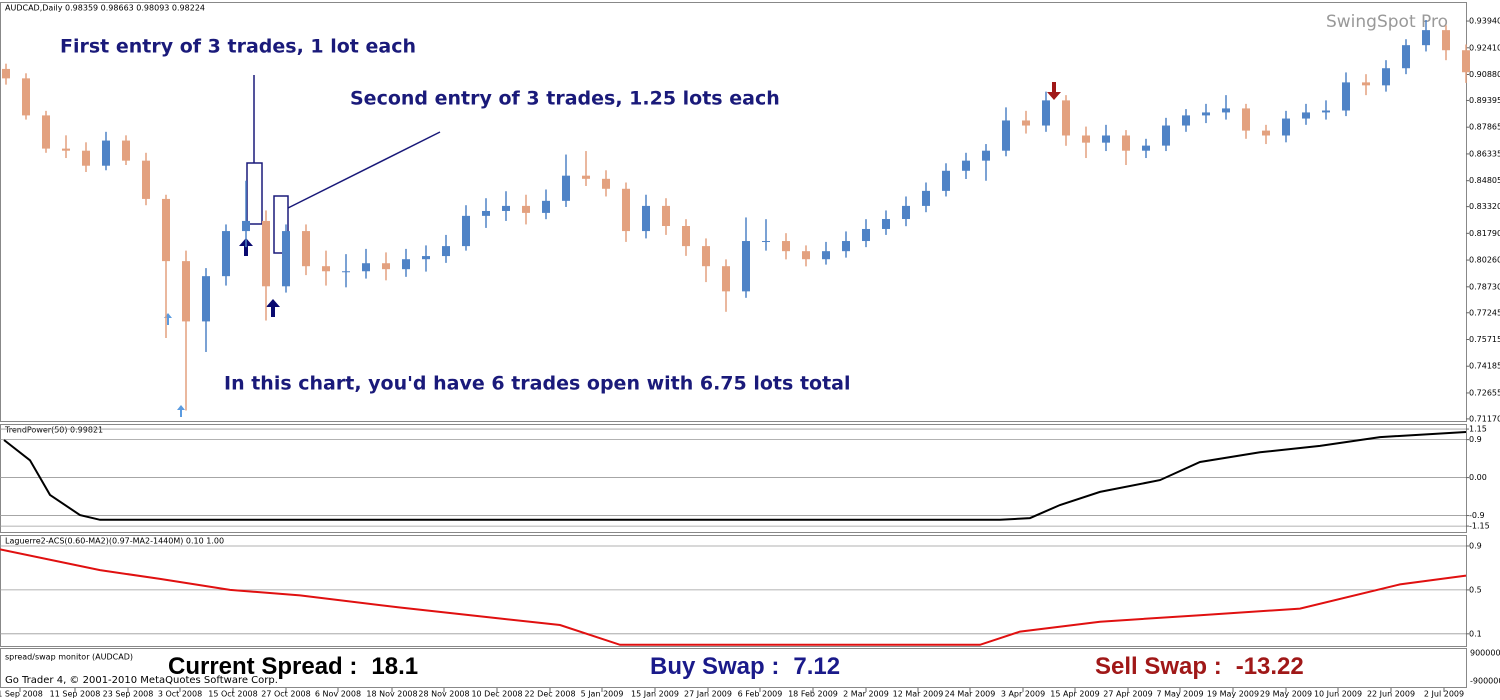 This screenshot has height=700, width=1500. I want to click on y-tick-label: 0.83320, so click(1484, 206).